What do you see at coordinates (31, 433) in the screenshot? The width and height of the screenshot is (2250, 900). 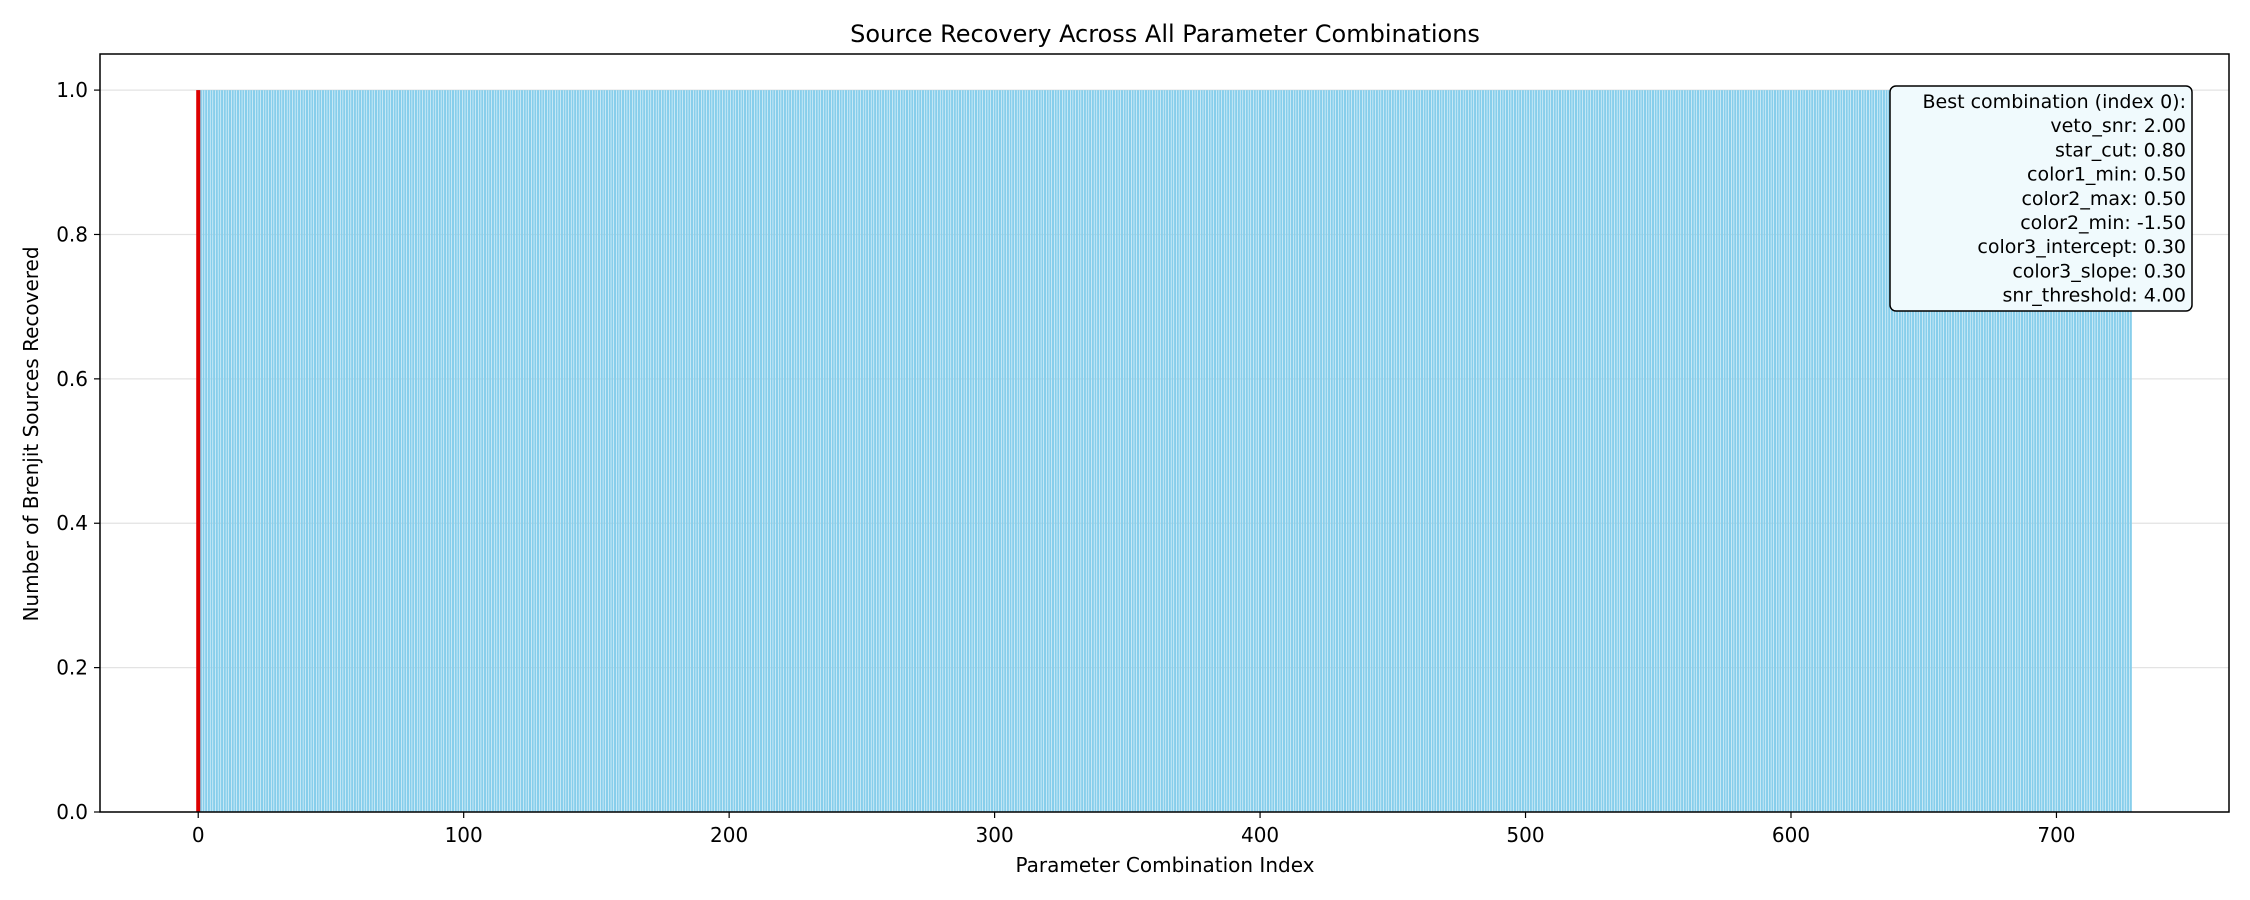 I see `y-axis-label: Number of Brenjit Sources Recovered` at bounding box center [31, 433].